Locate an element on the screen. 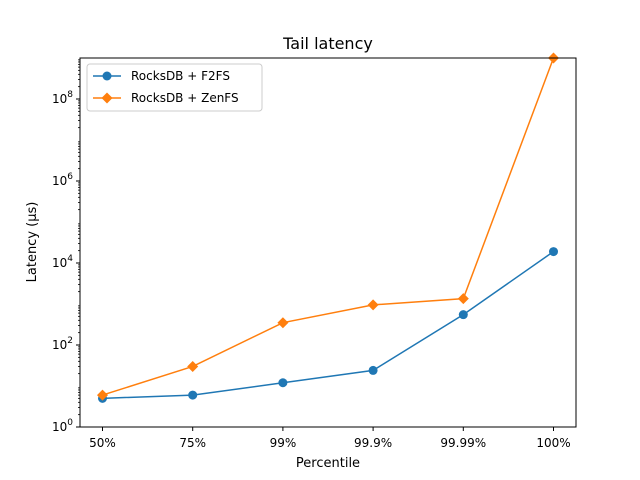  y-tick-label: 10⁰ is located at coordinates (62, 426).